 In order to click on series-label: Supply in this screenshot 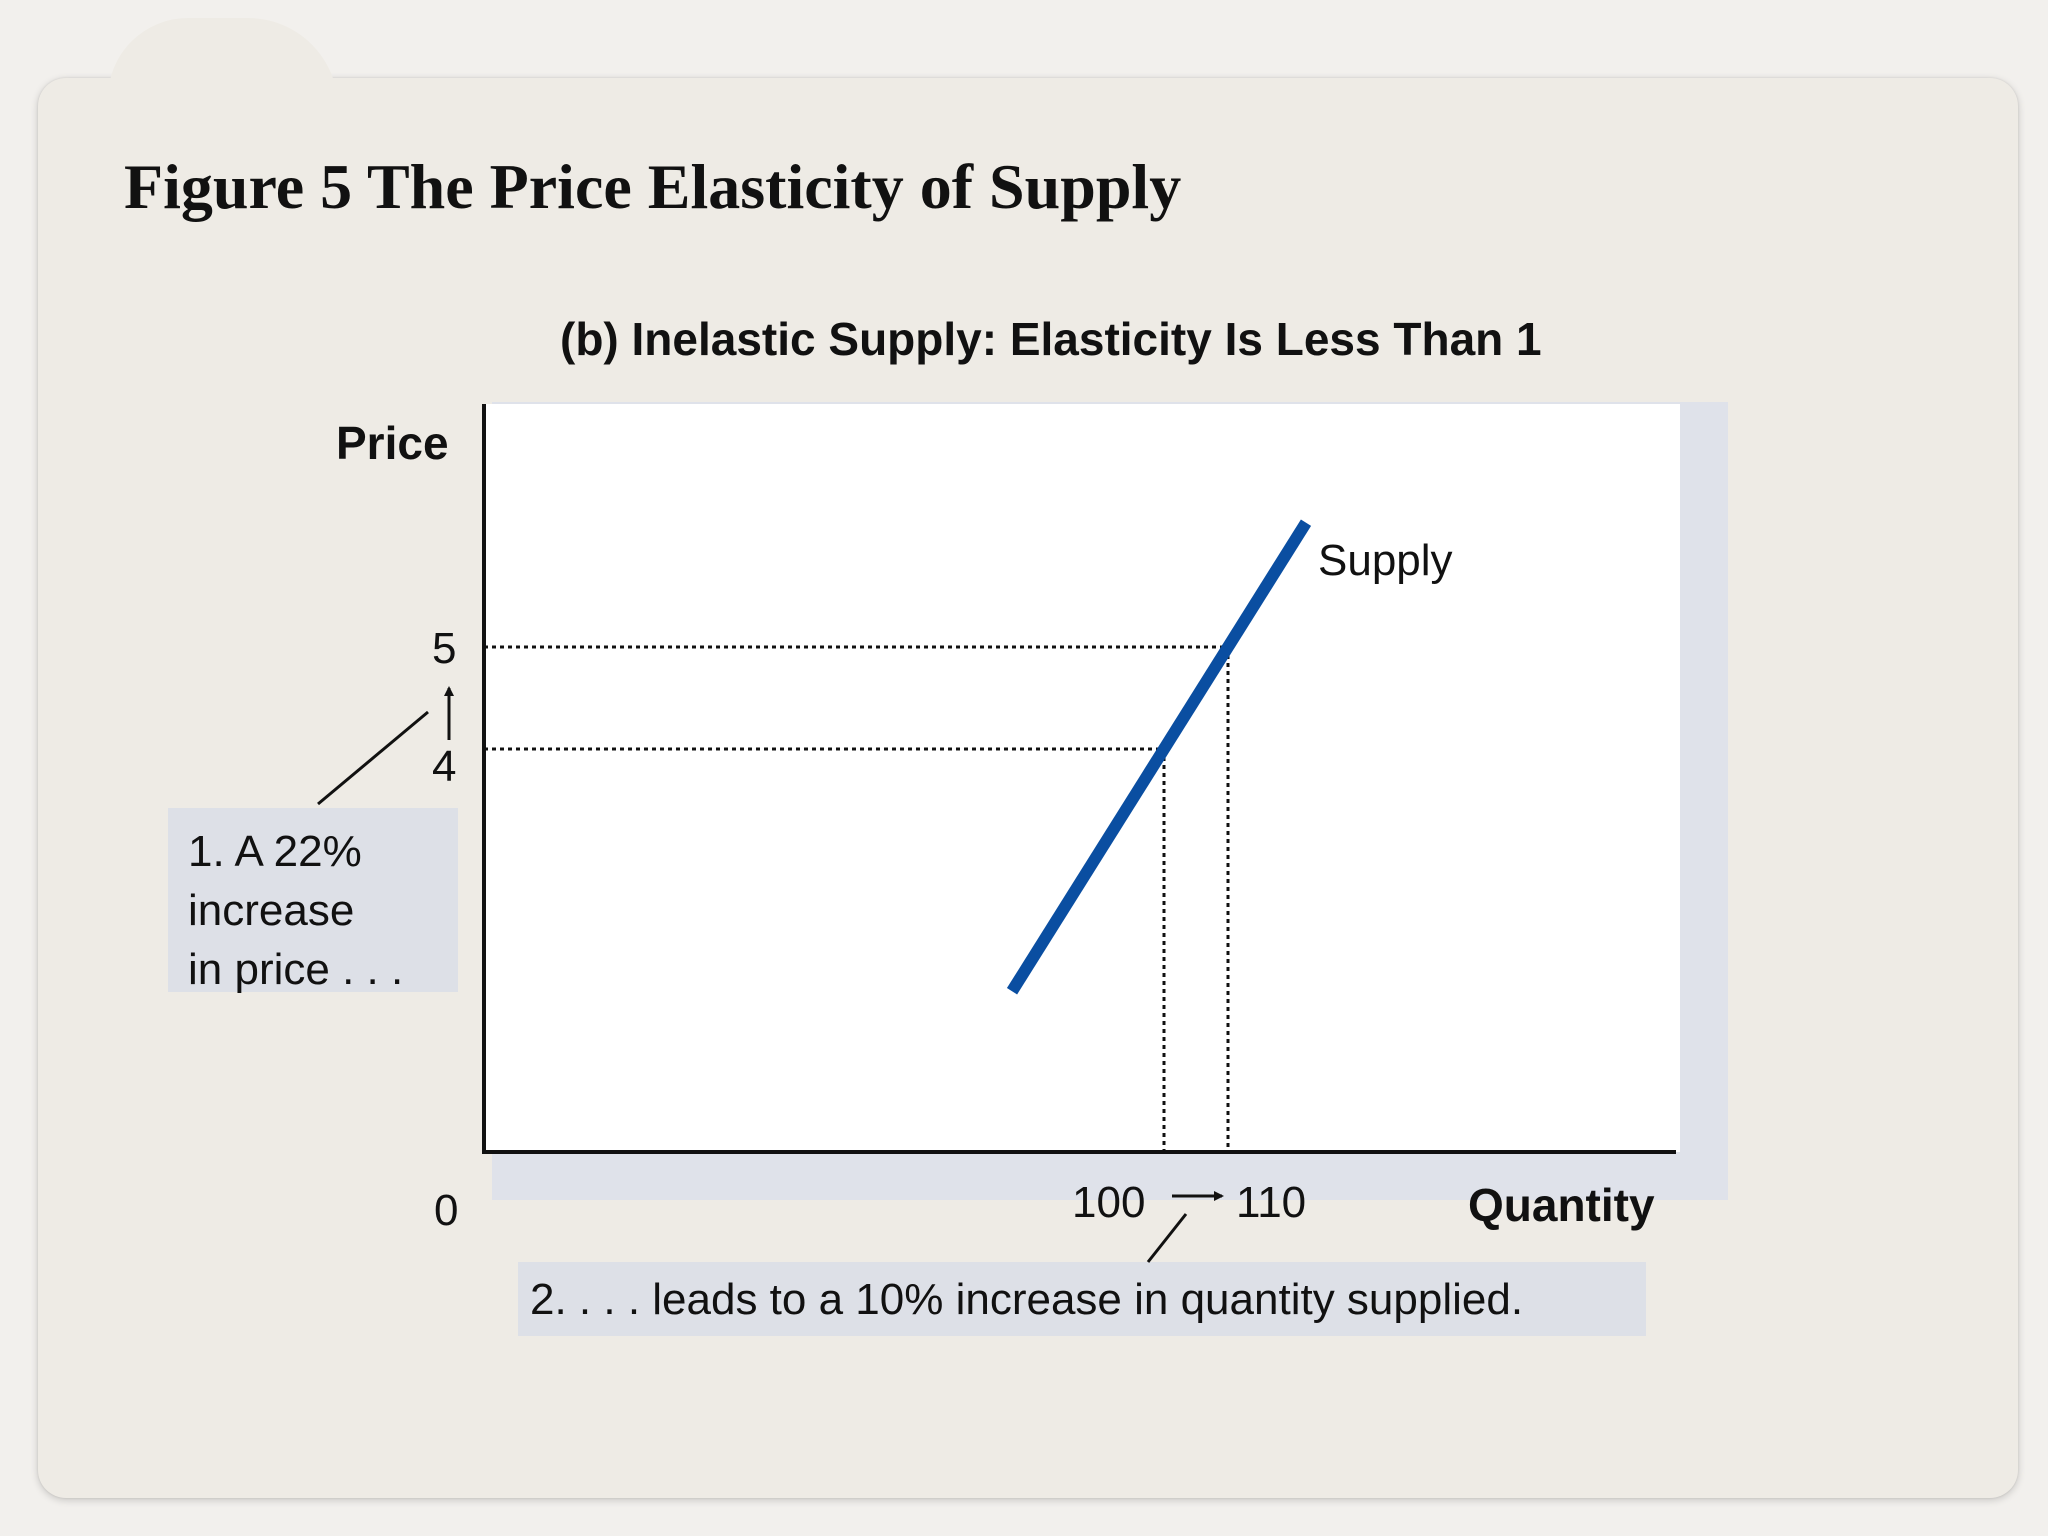, I will do `click(1385, 560)`.